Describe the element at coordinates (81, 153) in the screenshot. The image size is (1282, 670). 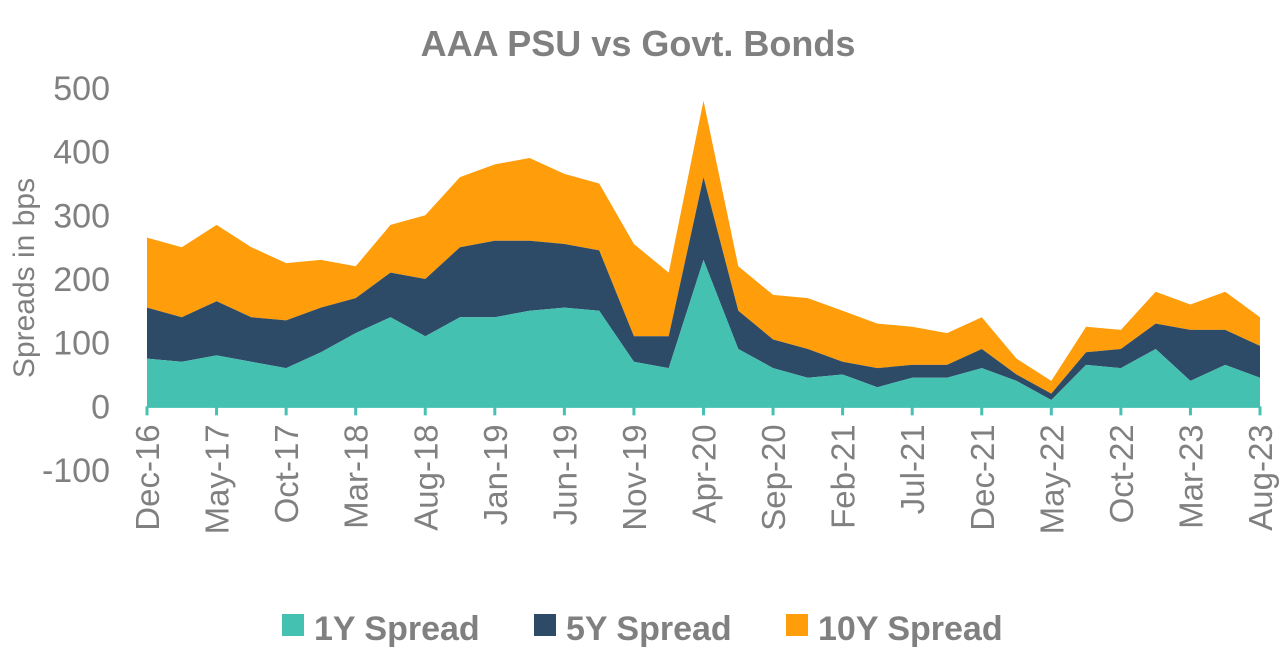
I see `y-tick-label: 400` at that location.